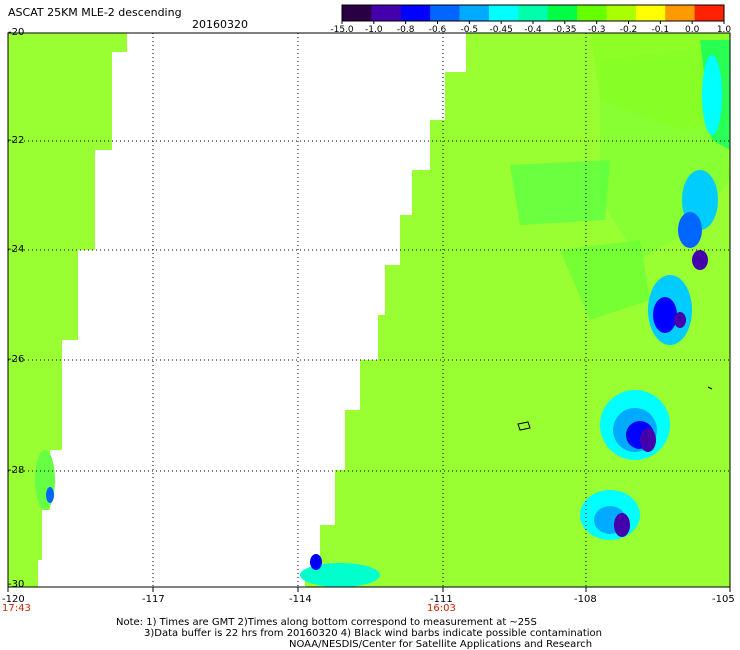  Describe the element at coordinates (16, 584) in the screenshot. I see `lat-label-30: -30` at that location.